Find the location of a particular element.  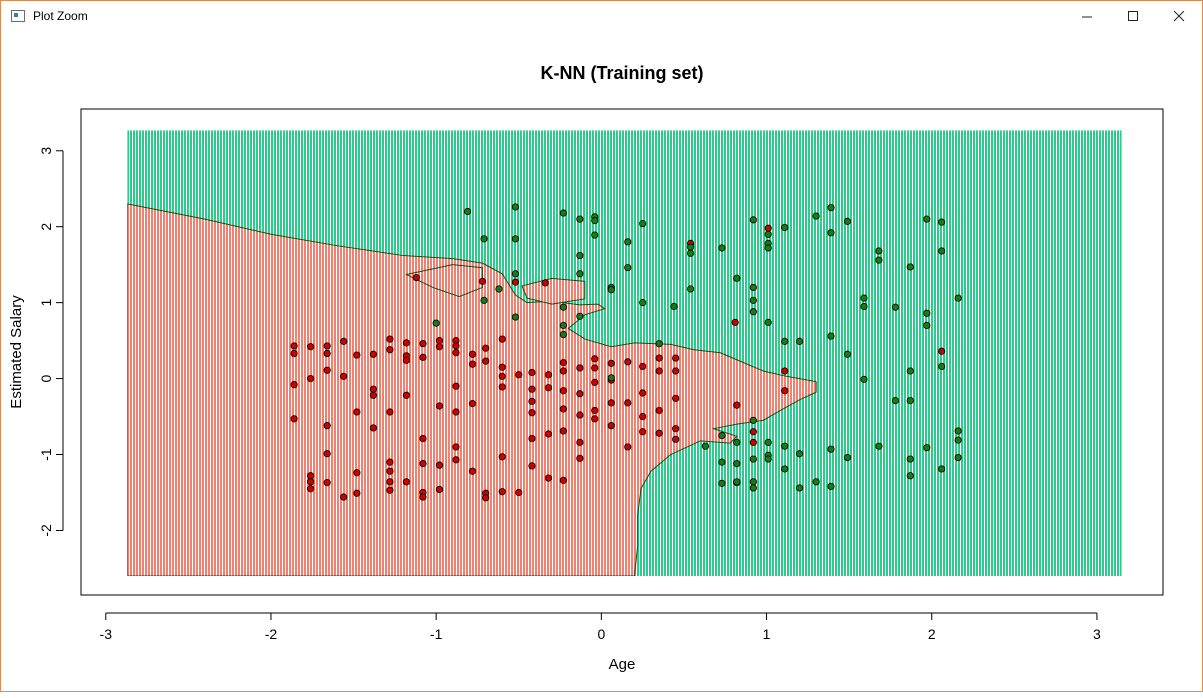

window-controls is located at coordinates (1133, 16).